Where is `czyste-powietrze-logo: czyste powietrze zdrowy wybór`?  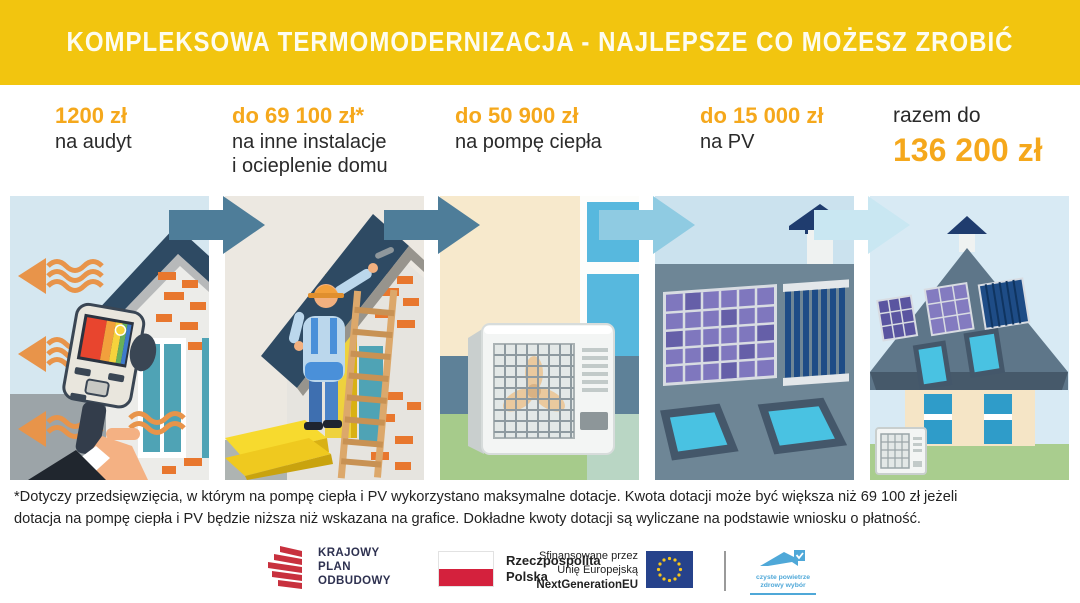
czyste-powietrze-logo: czyste powietrze zdrowy wybór is located at coordinates (783, 571).